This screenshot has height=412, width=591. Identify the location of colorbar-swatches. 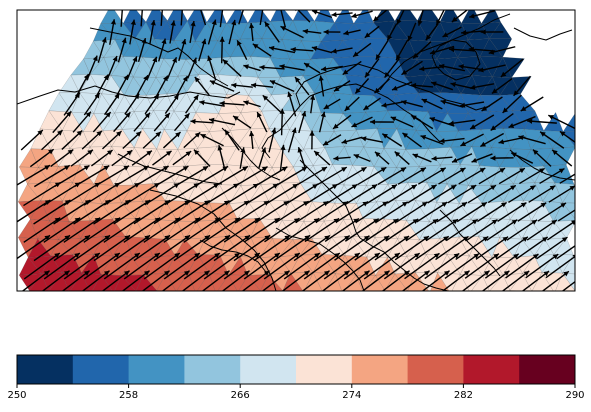
(296, 369).